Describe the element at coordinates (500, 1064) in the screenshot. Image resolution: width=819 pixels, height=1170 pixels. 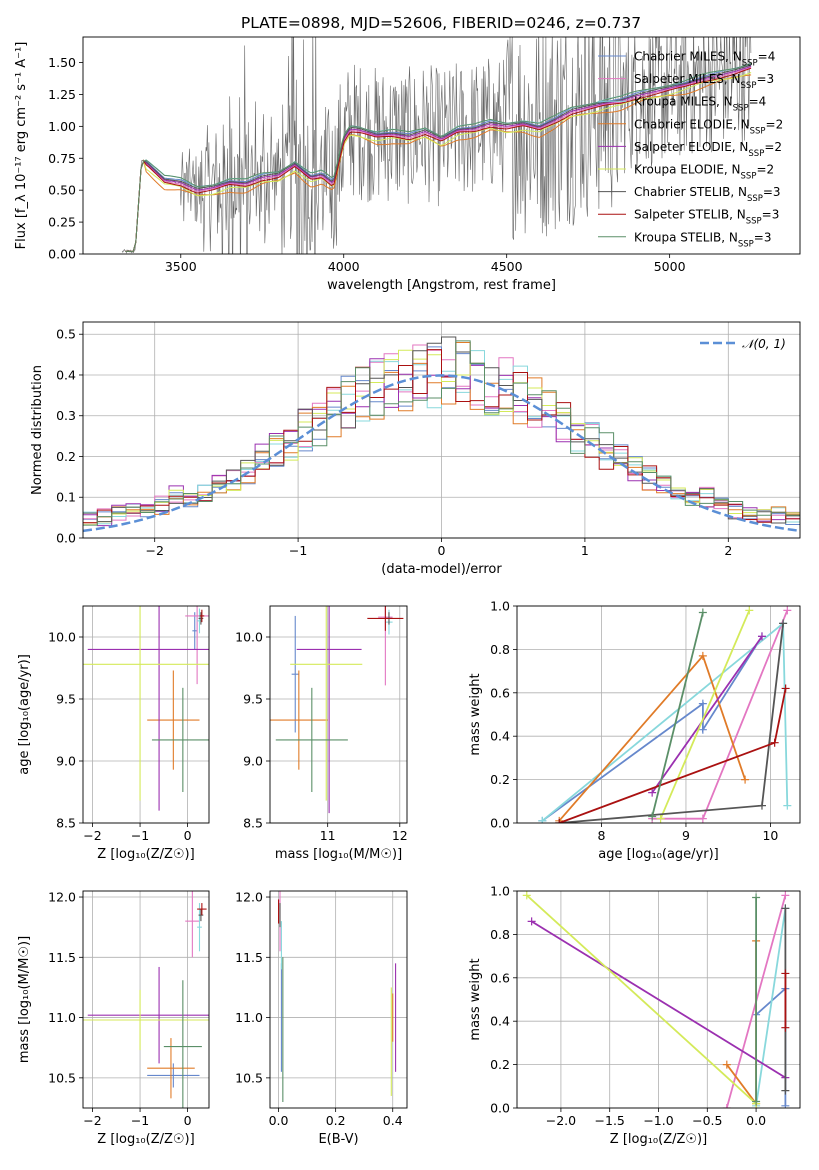
I see `y-tick-label: 0.2` at that location.